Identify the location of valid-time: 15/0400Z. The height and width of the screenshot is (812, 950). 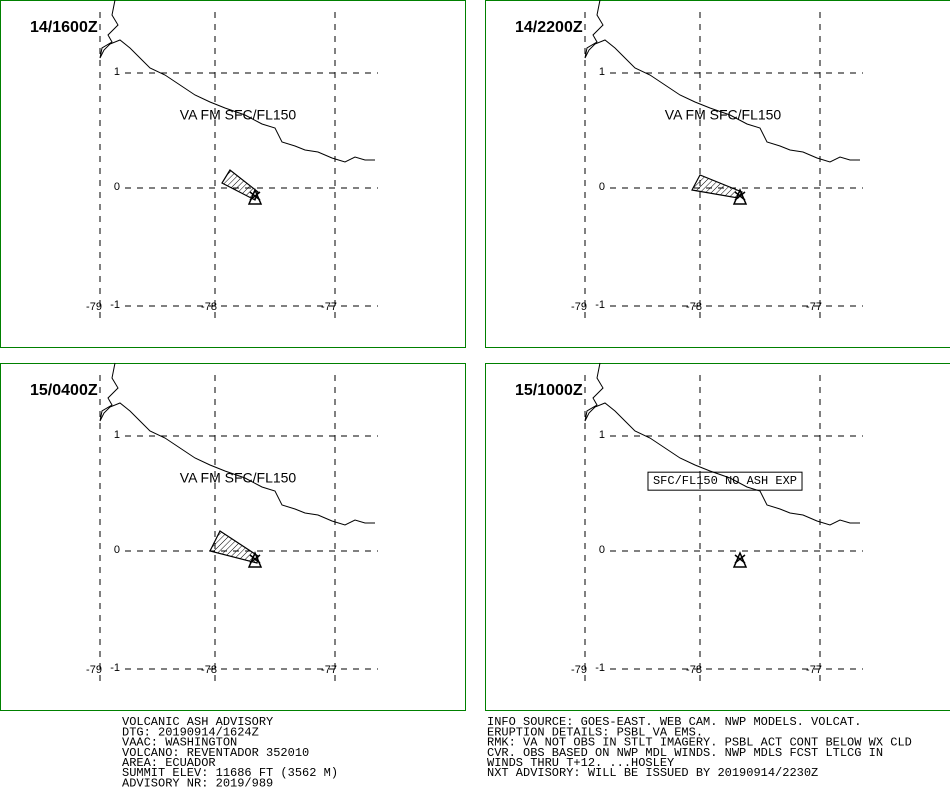
(64, 390).